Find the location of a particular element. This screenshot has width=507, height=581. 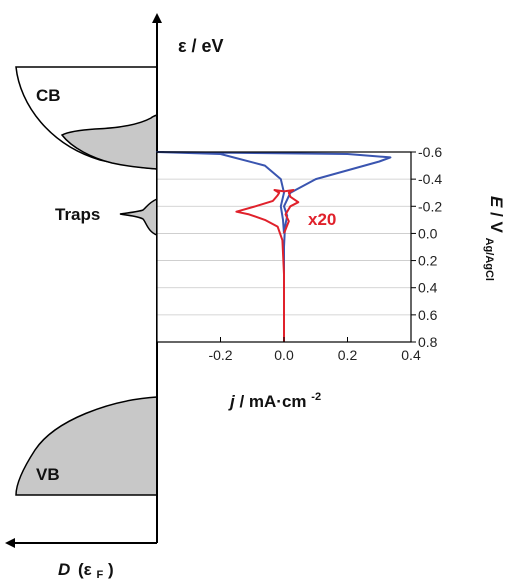

x-tick-label: -0.2 is located at coordinates (220, 355).